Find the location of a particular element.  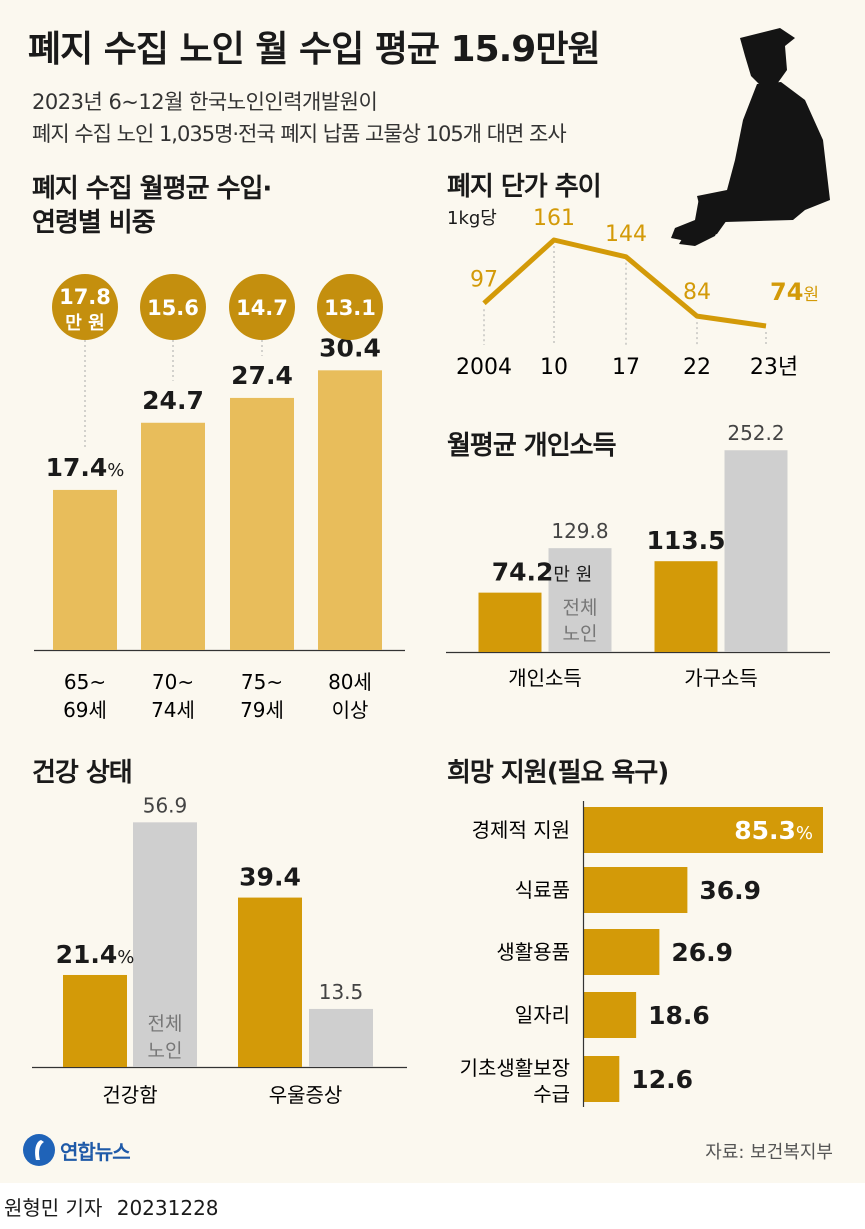

age-category-label: 75~ is located at coordinates (262, 682).